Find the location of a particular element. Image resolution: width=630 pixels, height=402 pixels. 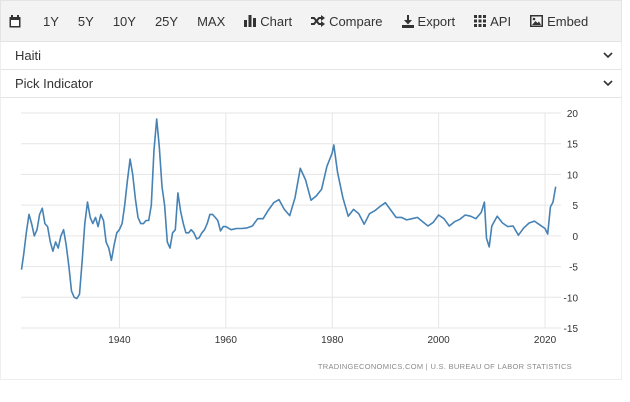

x-tick-label: 1940 is located at coordinates (119, 340).